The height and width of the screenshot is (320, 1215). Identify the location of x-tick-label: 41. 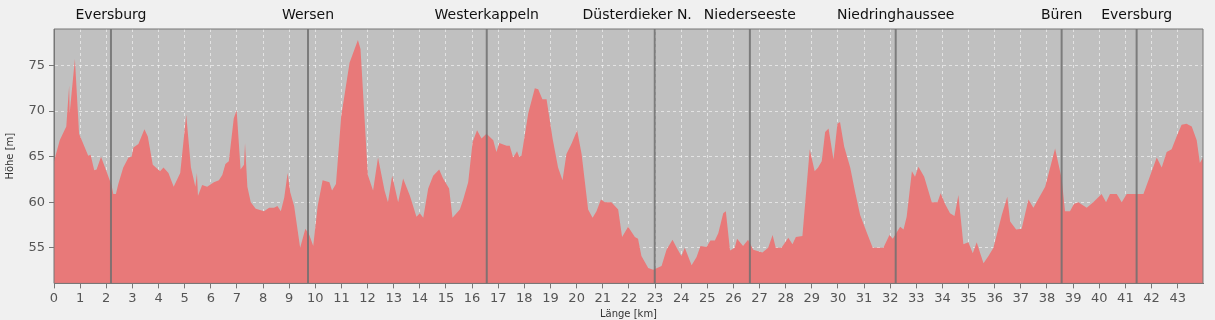
(1125, 297).